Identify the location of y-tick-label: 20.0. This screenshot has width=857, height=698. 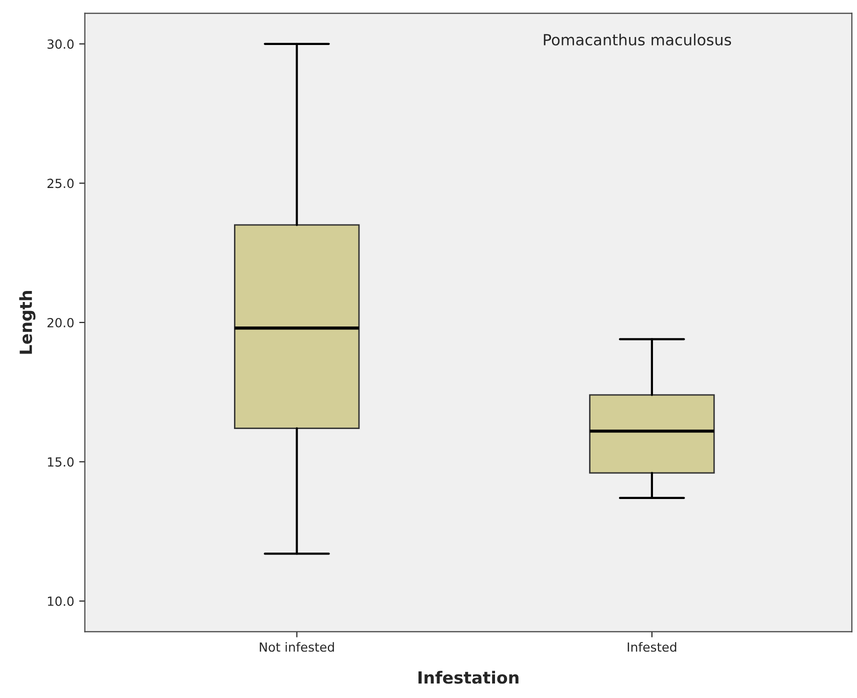
(61, 323).